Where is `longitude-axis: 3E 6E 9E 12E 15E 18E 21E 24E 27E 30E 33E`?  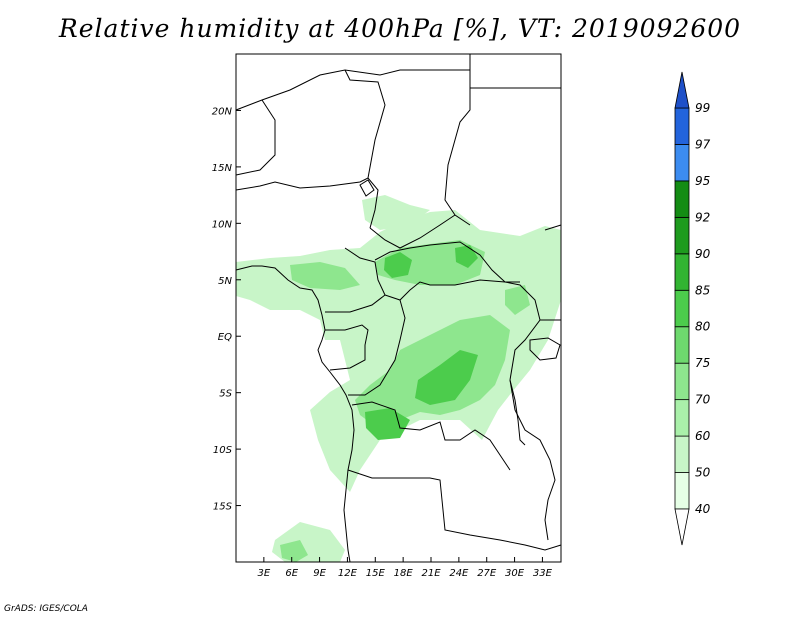
longitude-axis: 3E 6E 9E 12E 15E 18E 21E 24E 27E 30E 33E is located at coordinates (405, 568).